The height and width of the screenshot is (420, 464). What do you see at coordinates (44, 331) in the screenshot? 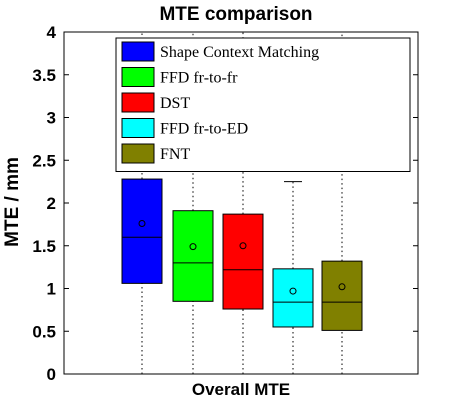
I see `y-tick-label: 0.5` at bounding box center [44, 331].